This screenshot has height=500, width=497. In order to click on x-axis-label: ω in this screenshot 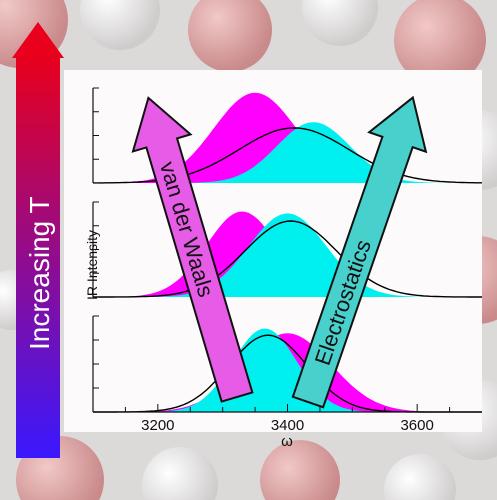, I will do `click(287, 441)`.